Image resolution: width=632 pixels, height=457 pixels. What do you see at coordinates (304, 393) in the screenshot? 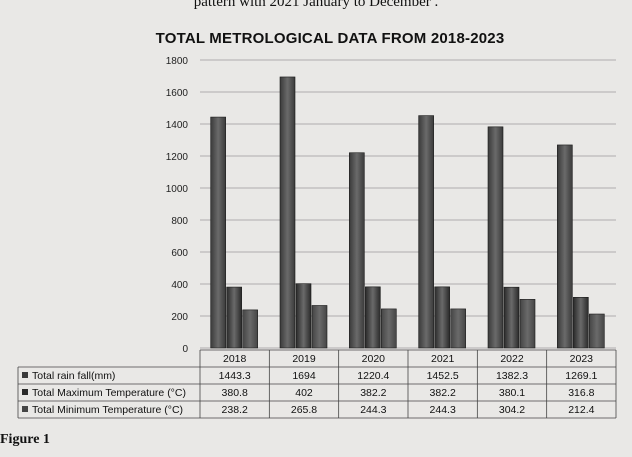
I see `data-label: 402` at bounding box center [304, 393].